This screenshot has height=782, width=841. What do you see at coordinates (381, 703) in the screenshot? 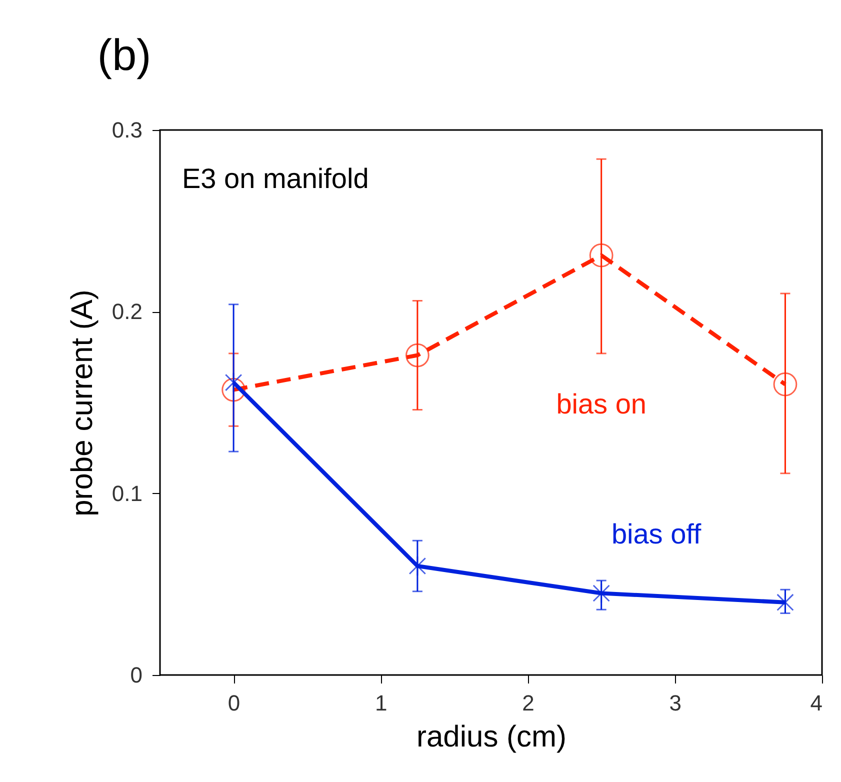
I see `x-tick-label: 1` at bounding box center [381, 703].